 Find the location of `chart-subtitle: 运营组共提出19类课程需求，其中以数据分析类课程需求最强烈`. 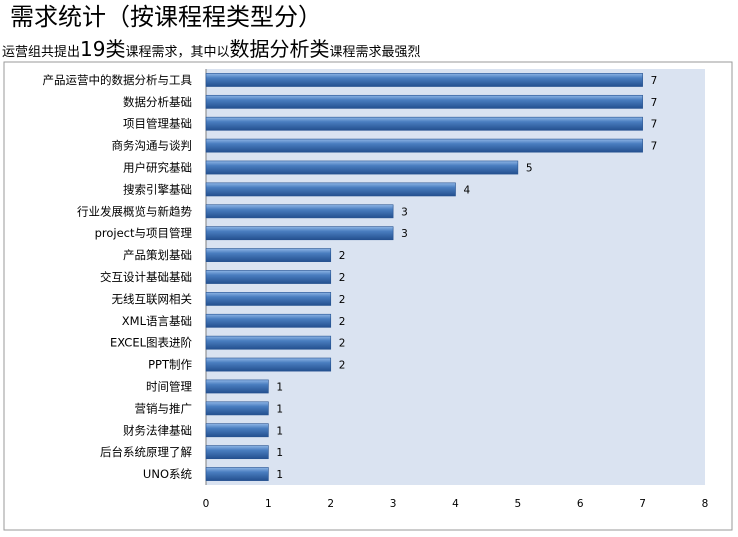

chart-subtitle: 运营组共提出19类课程需求，其中以数据分析类课程需求最强烈 is located at coordinates (211, 51).